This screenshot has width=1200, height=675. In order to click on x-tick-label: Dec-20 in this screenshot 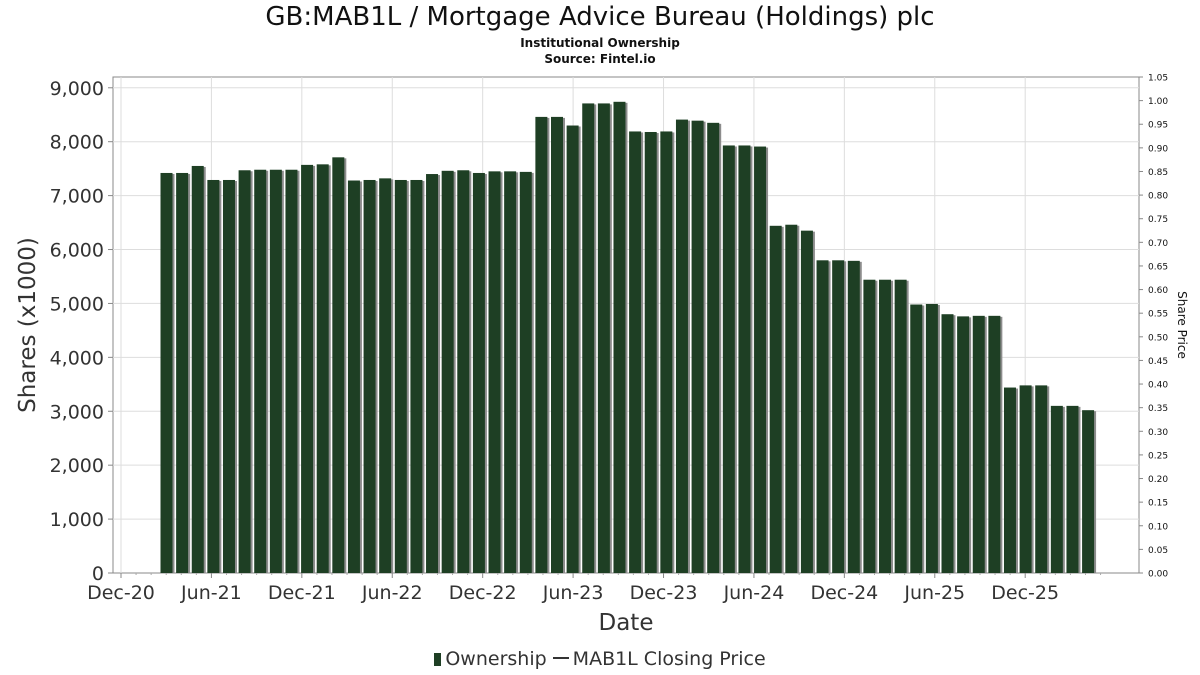, I will do `click(121, 593)`.